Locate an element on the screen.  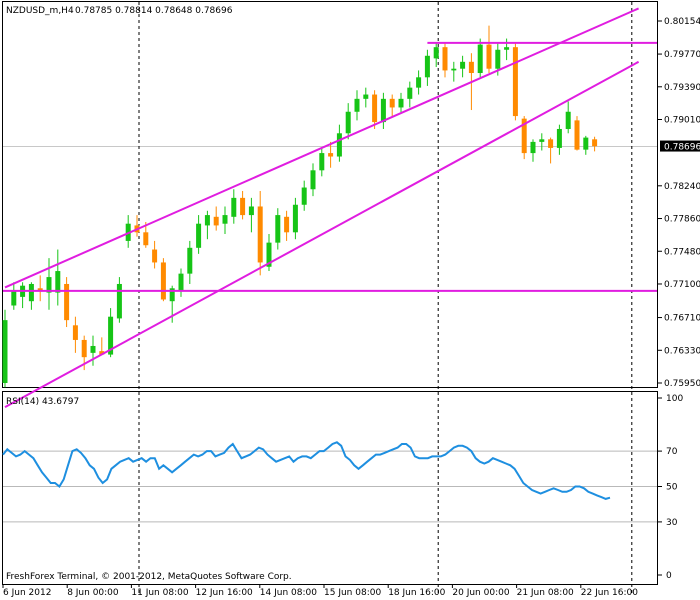
price-tick-label: 0.77480 is located at coordinates (682, 252).